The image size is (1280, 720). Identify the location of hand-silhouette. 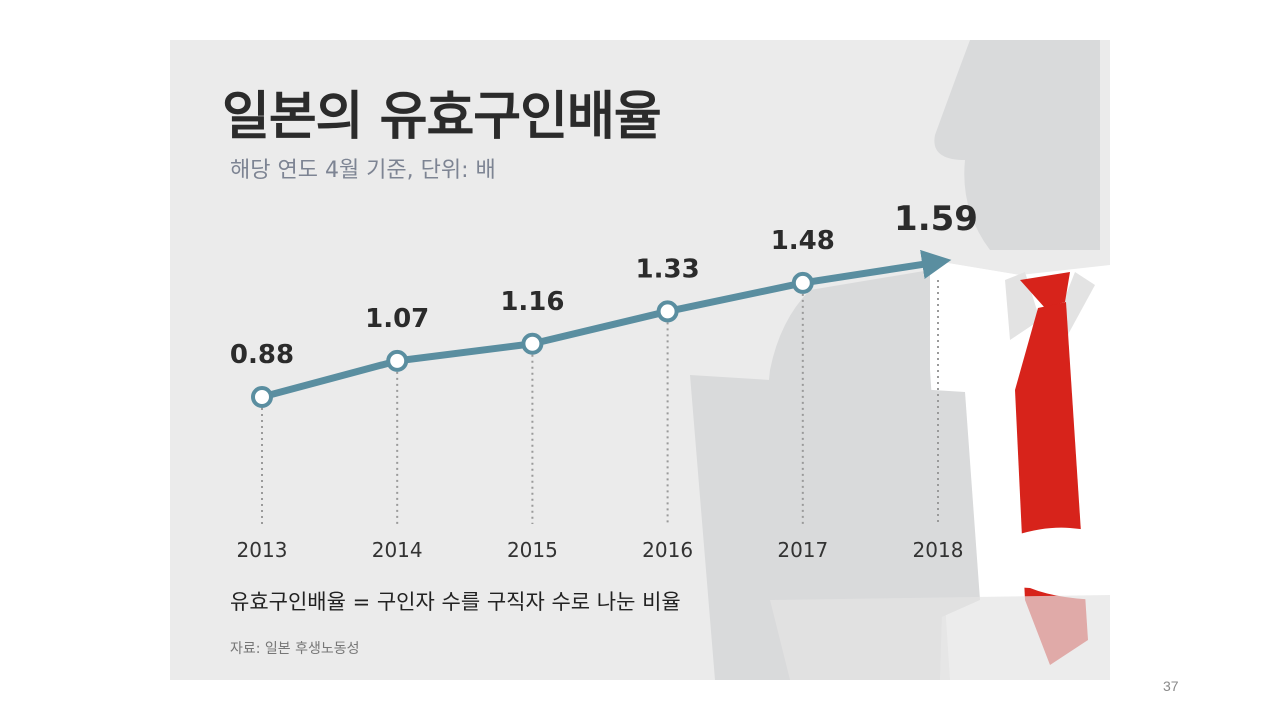
(1045, 563).